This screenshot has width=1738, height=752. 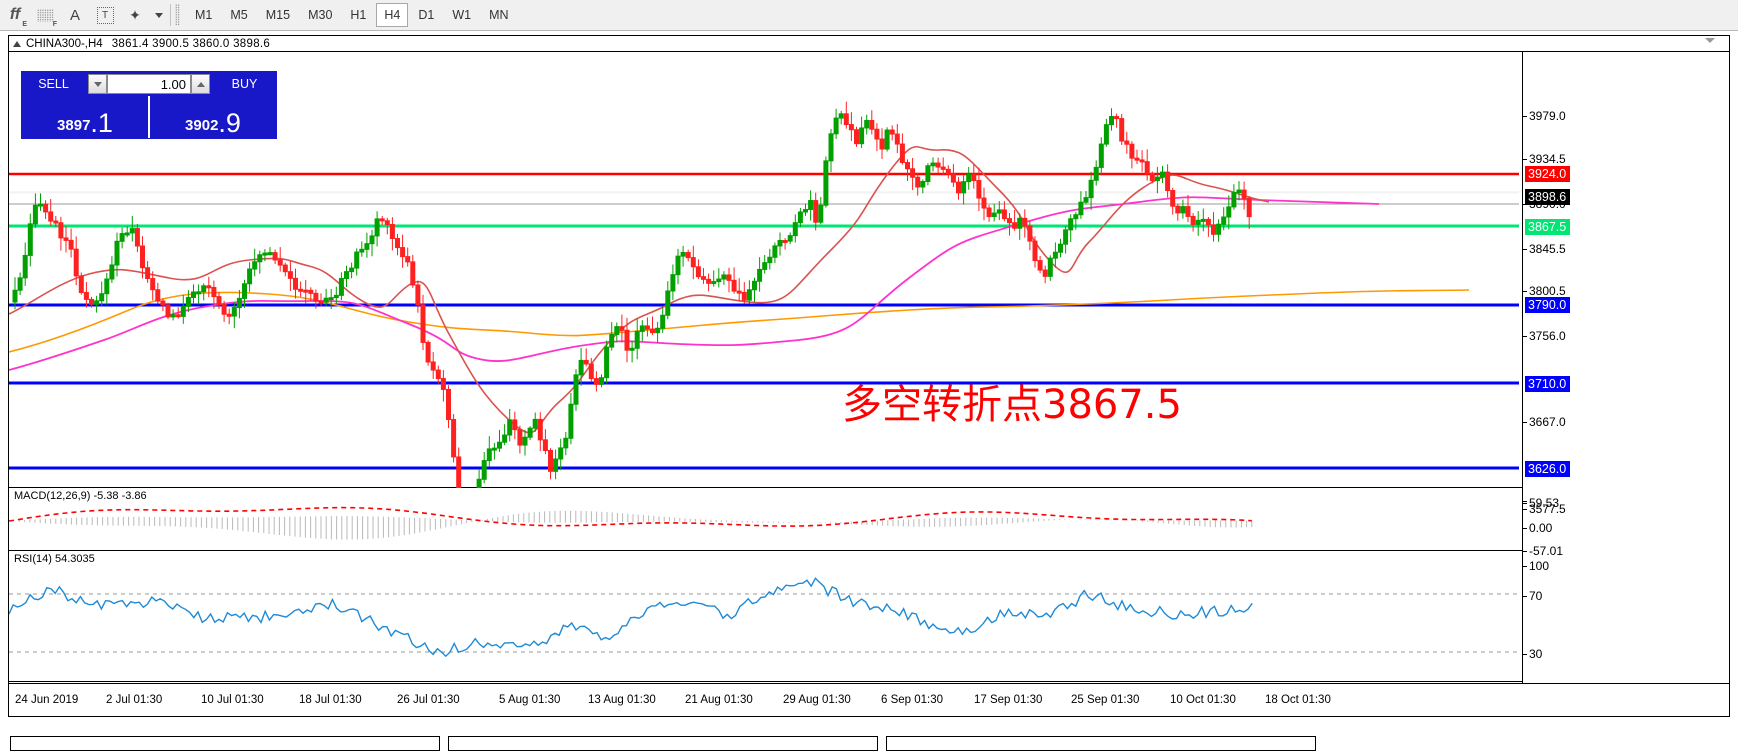 I want to click on scale-tick-3577: 3577.5, so click(x=1544, y=509).